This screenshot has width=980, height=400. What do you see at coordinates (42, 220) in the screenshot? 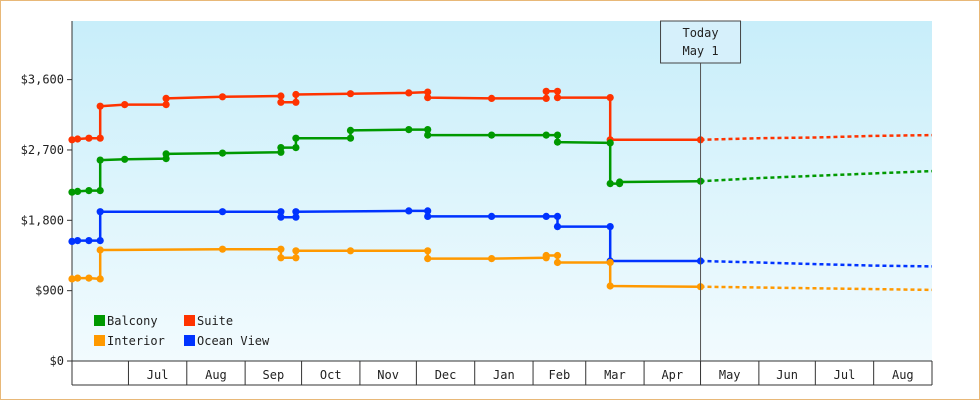
I see `y-tick-label: $1,800` at bounding box center [42, 220].